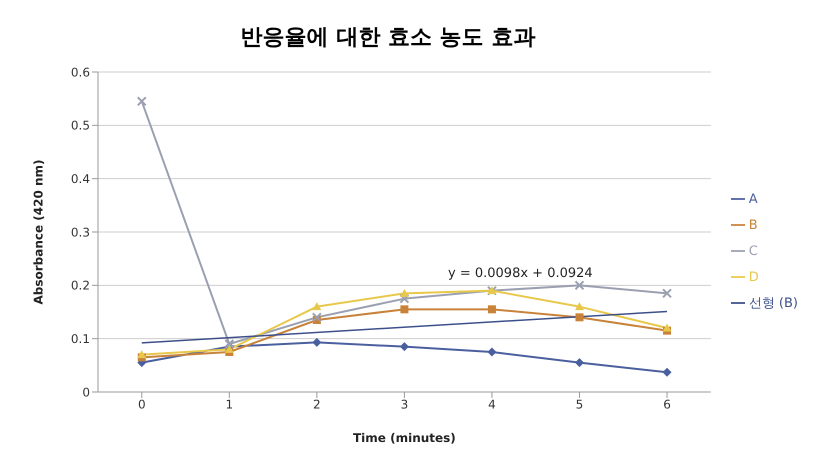 This screenshot has height=474, width=836. I want to click on legend-label: B, so click(753, 225).